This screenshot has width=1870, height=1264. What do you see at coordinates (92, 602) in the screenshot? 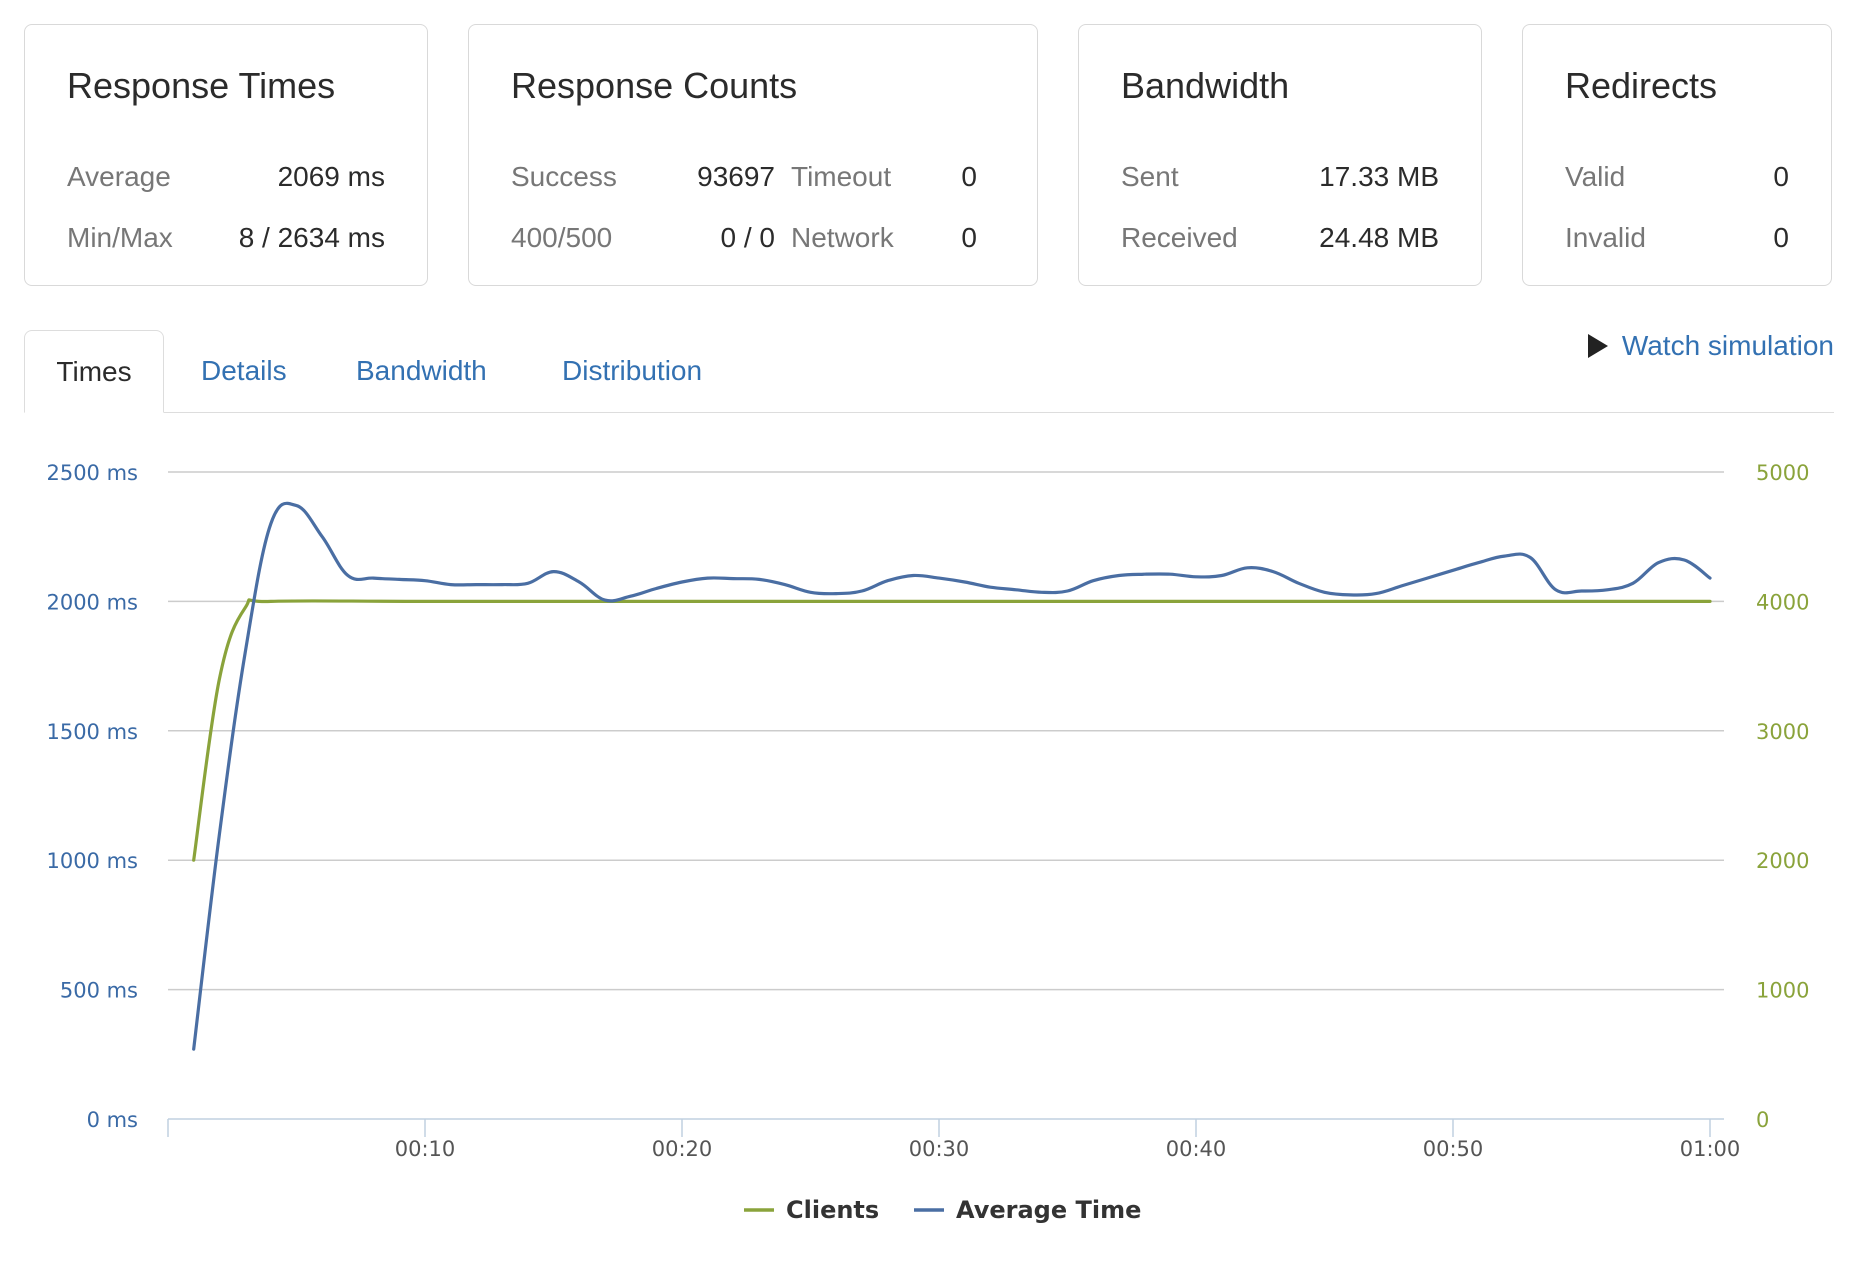
I see `y-left-tick-label: 2000 ms` at bounding box center [92, 602].